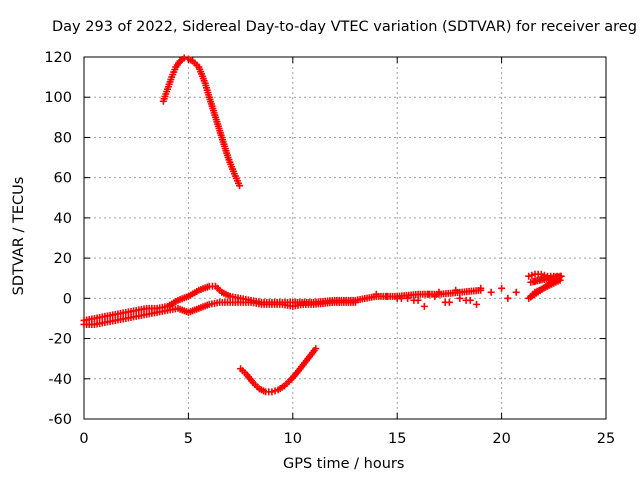 This screenshot has width=640, height=480. What do you see at coordinates (67, 299) in the screenshot?
I see `y-tick-label: 0` at bounding box center [67, 299].